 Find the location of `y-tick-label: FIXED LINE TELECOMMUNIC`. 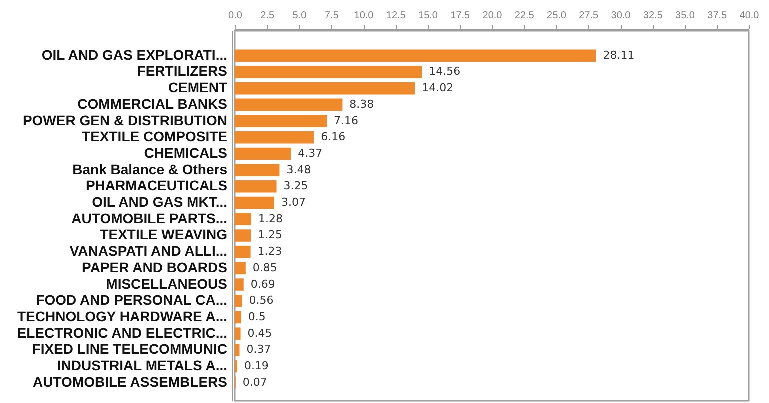

y-tick-label: FIXED LINE TELECOMMUNIC is located at coordinates (130, 349).